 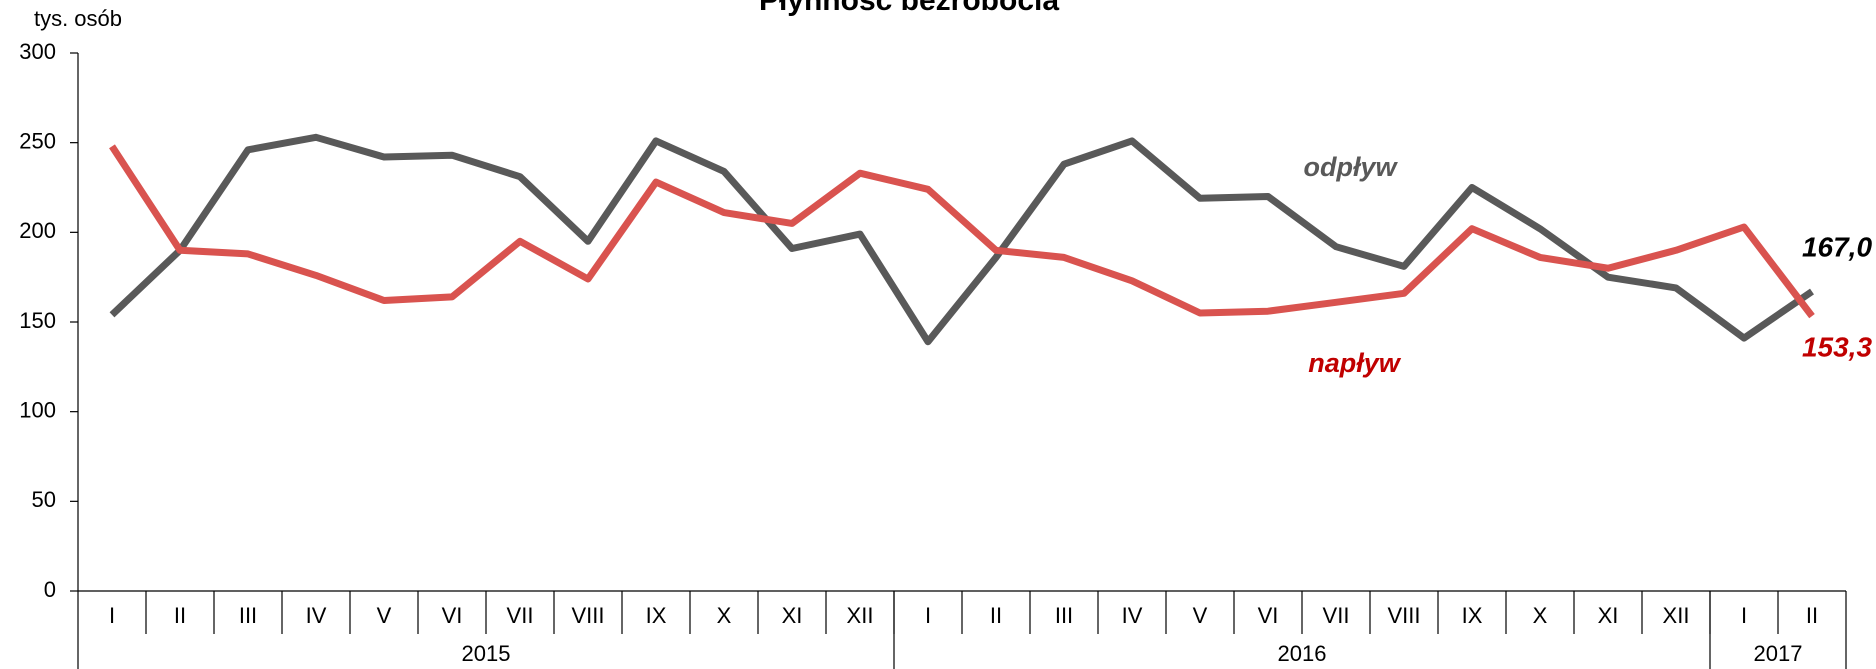 What do you see at coordinates (1837, 246) in the screenshot?
I see `data-label: 167,0` at bounding box center [1837, 246].